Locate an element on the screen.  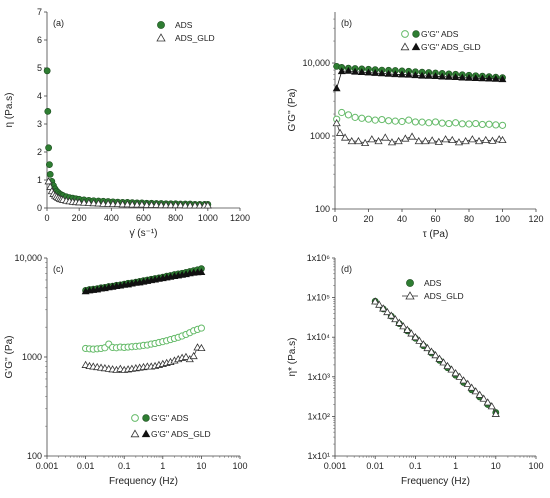
x-tick-label: 1200 is located at coordinates (240, 218).